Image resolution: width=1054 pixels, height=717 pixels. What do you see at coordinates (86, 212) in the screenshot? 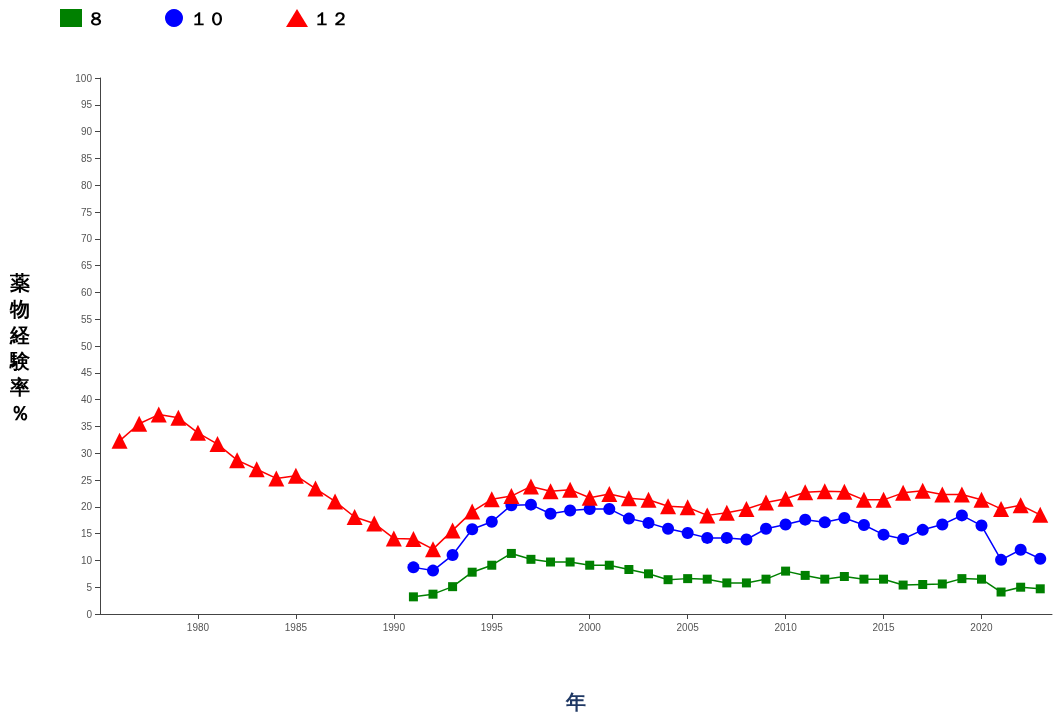
I see `y-tick-label: 75` at bounding box center [86, 212].